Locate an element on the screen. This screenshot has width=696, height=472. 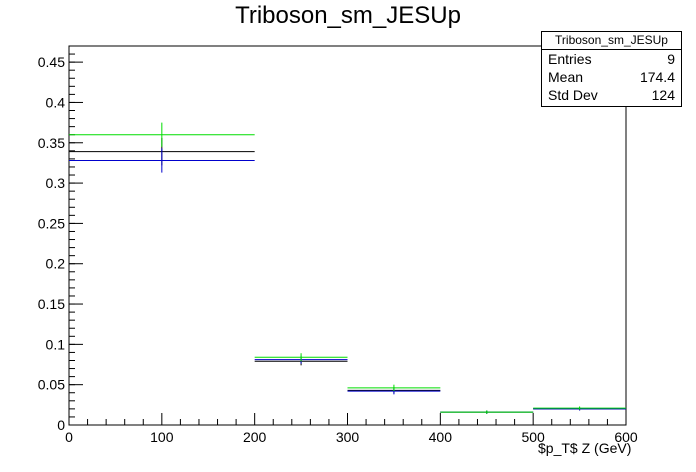
stats-row-mean: Mean 174.4 is located at coordinates (611, 77).